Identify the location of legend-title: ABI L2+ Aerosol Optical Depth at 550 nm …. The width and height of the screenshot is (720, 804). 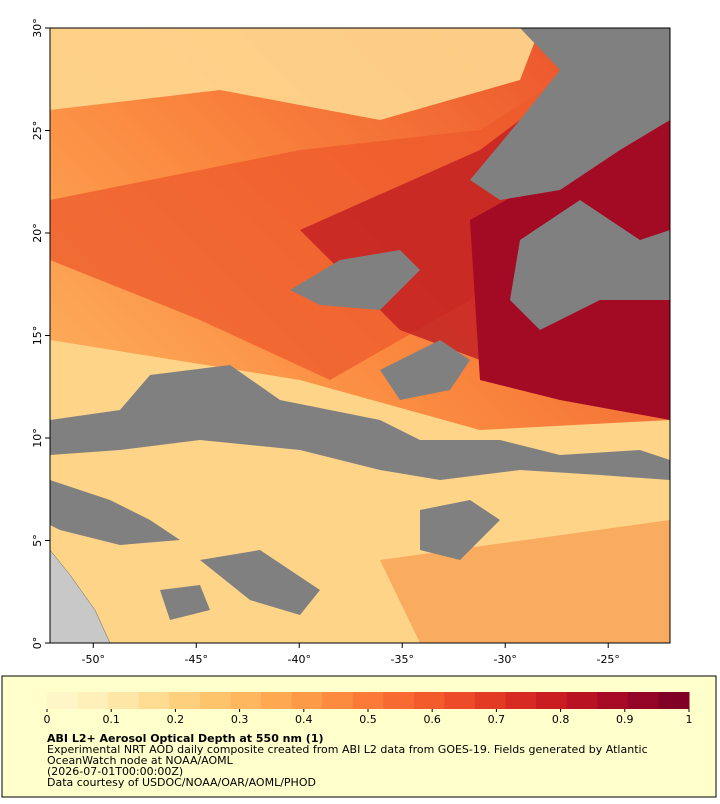
(185, 738).